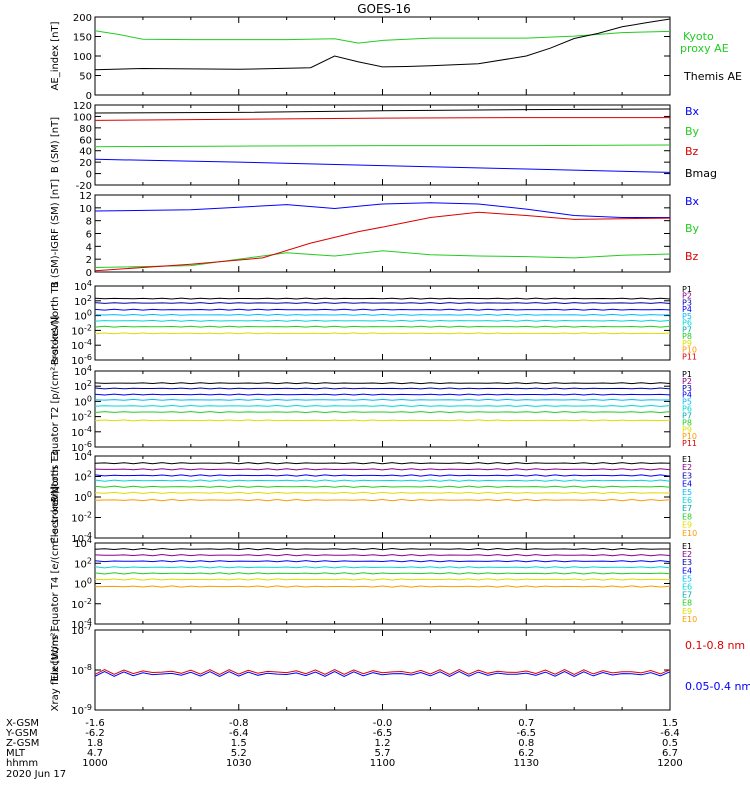 The width and height of the screenshot is (750, 800). Describe the element at coordinates (382, 475) in the screenshot. I see `series-line-e3` at that location.